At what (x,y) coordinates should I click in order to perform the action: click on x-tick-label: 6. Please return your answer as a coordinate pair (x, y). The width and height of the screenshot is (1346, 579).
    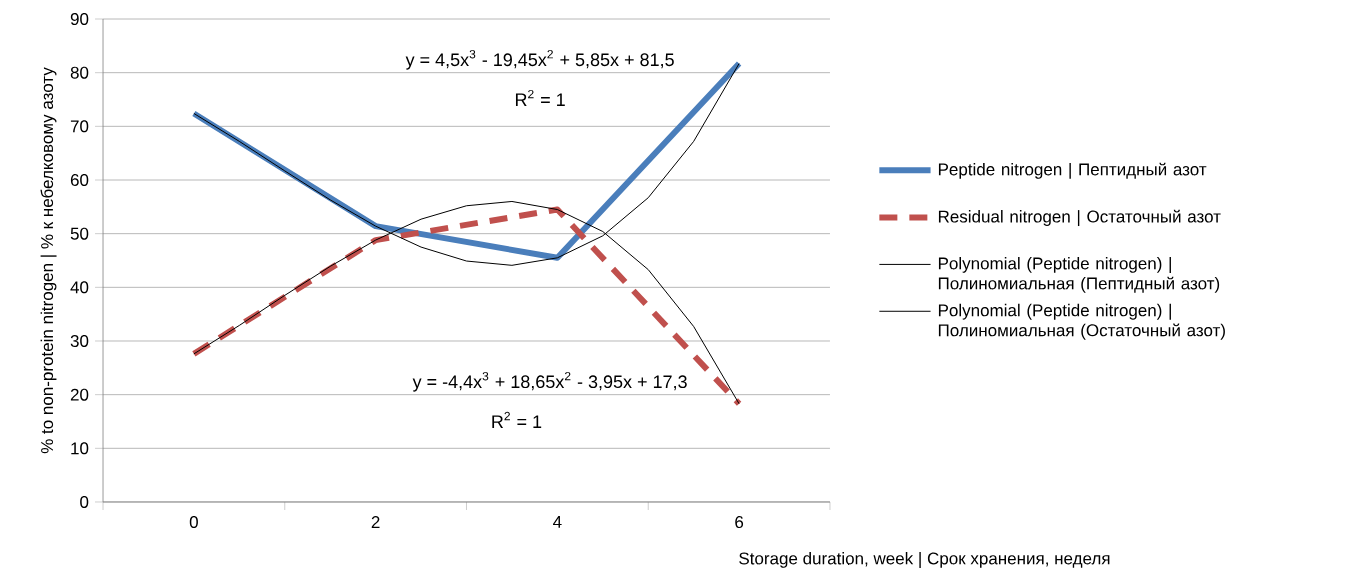
    Looking at the image, I should click on (739, 522).